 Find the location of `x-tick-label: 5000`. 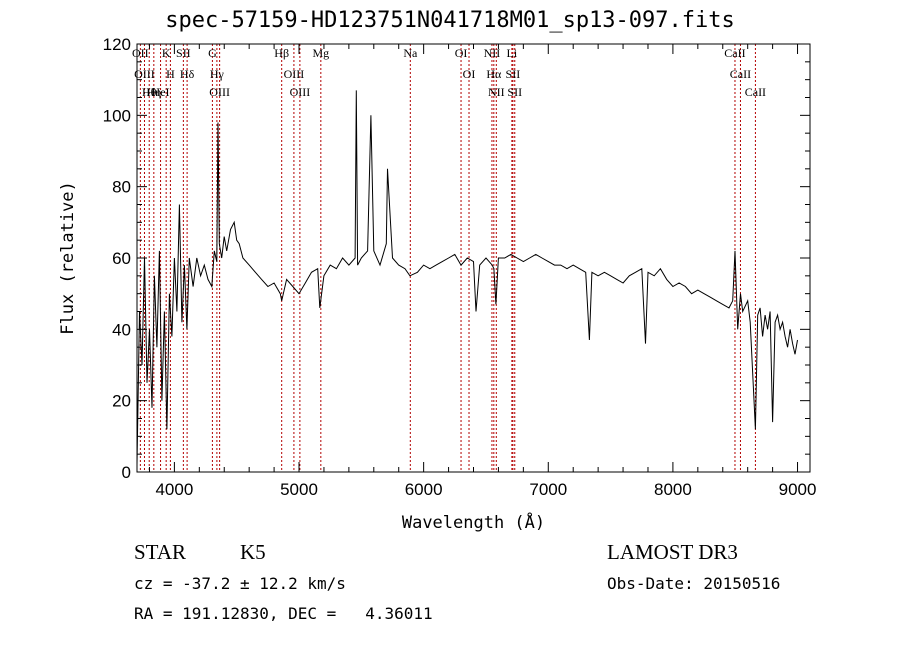

x-tick-label: 5000 is located at coordinates (299, 489).